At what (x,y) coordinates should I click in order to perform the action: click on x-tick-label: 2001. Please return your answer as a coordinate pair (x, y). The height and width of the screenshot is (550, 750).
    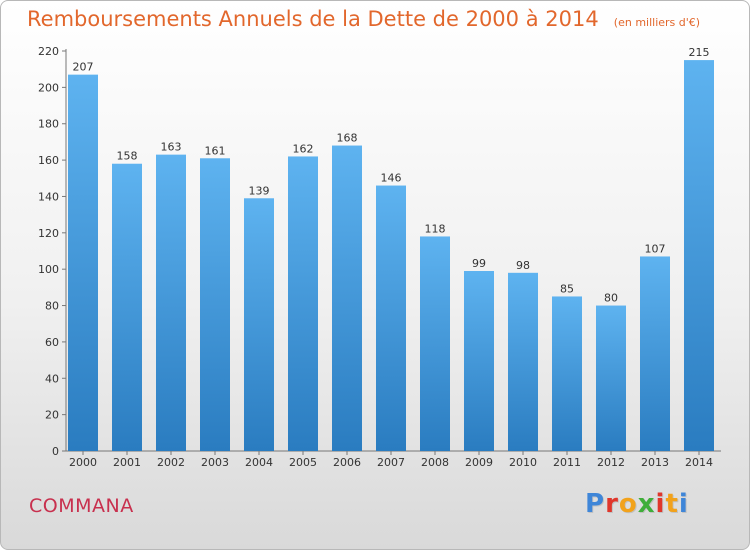
    Looking at the image, I should click on (127, 462).